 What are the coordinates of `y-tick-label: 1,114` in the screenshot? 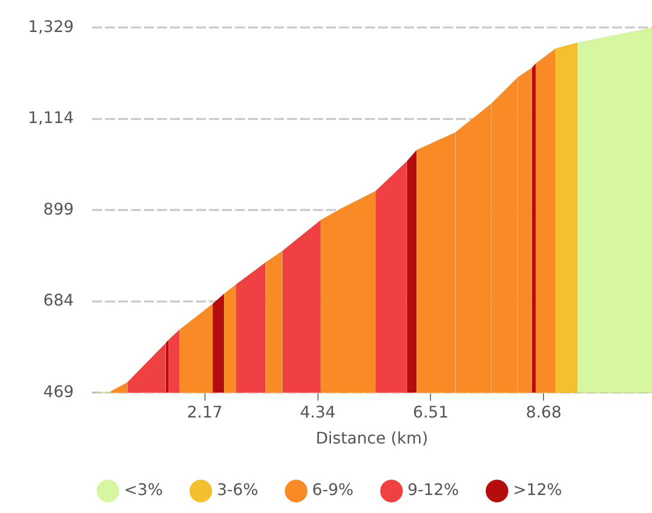 It's located at (51, 118).